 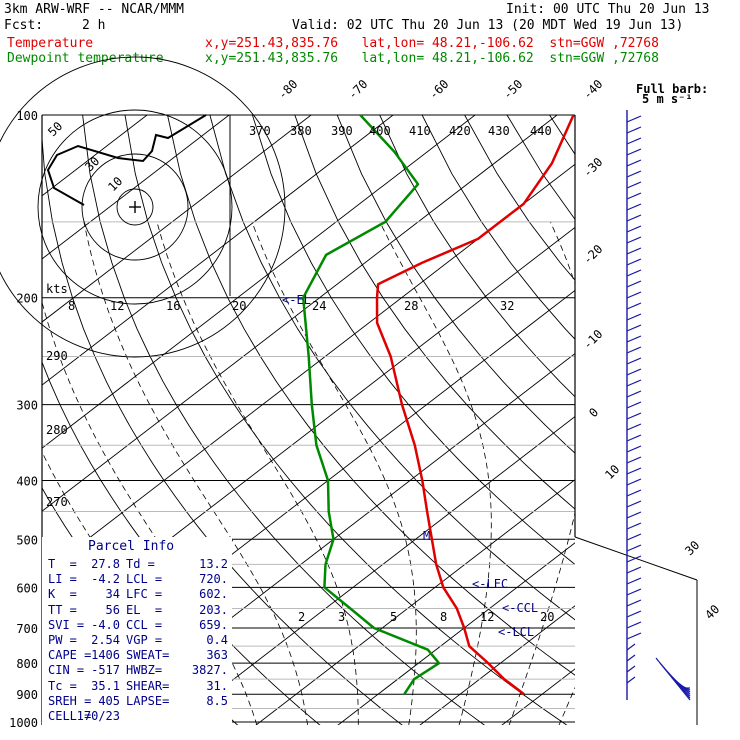 What do you see at coordinates (213, 624) in the screenshot?
I see `parcel-info-cell: 659.` at bounding box center [213, 624].